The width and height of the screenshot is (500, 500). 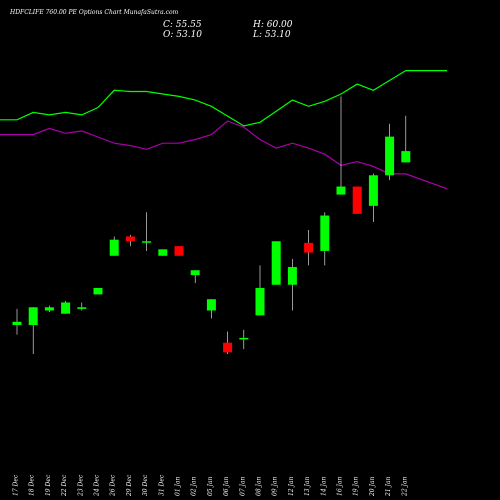 I want to click on x-tick-label: 22 Dec, so click(x=64, y=485).